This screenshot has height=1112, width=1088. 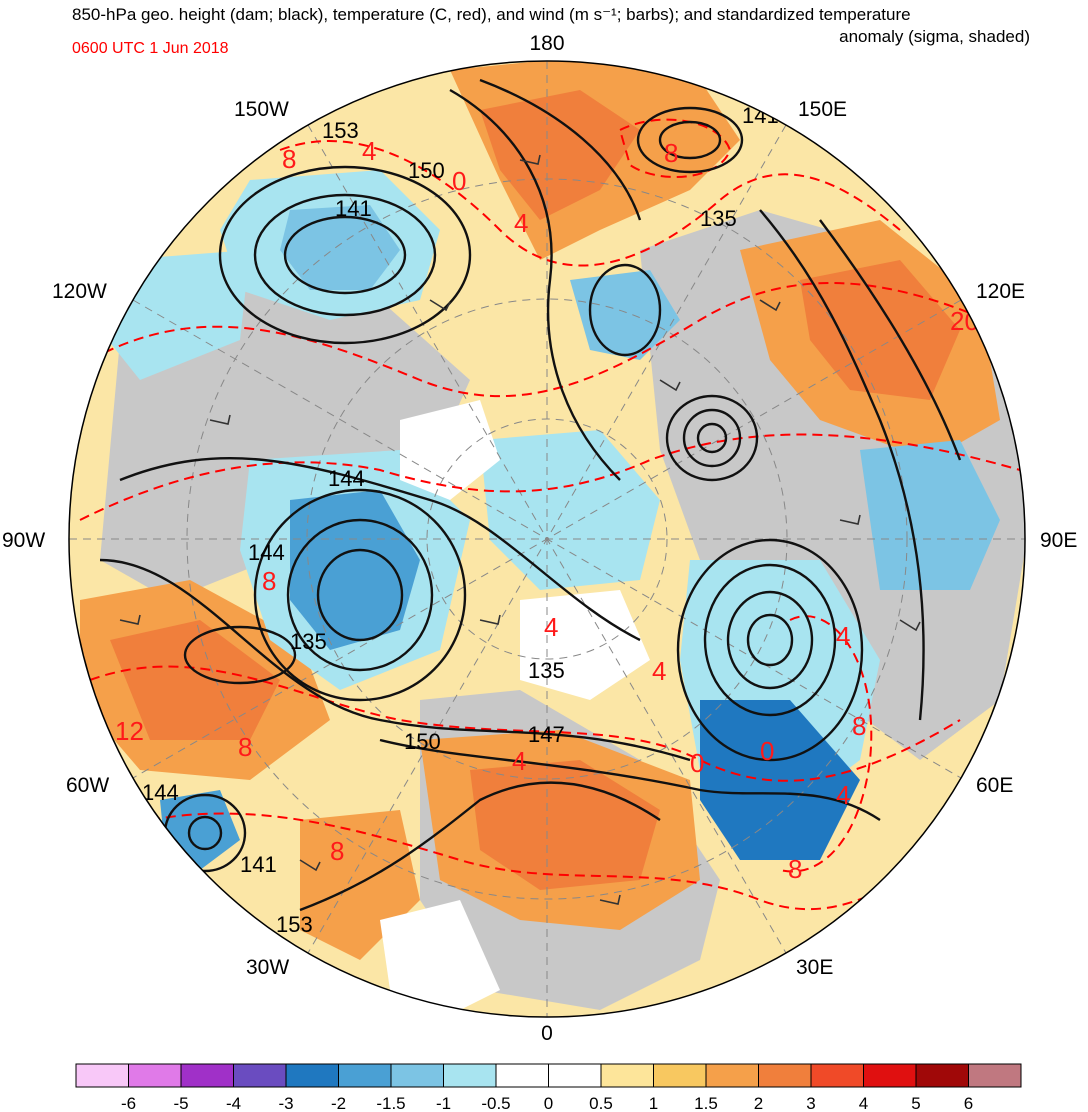 What do you see at coordinates (546, 734) in the screenshot?
I see `height-label: 147` at bounding box center [546, 734].